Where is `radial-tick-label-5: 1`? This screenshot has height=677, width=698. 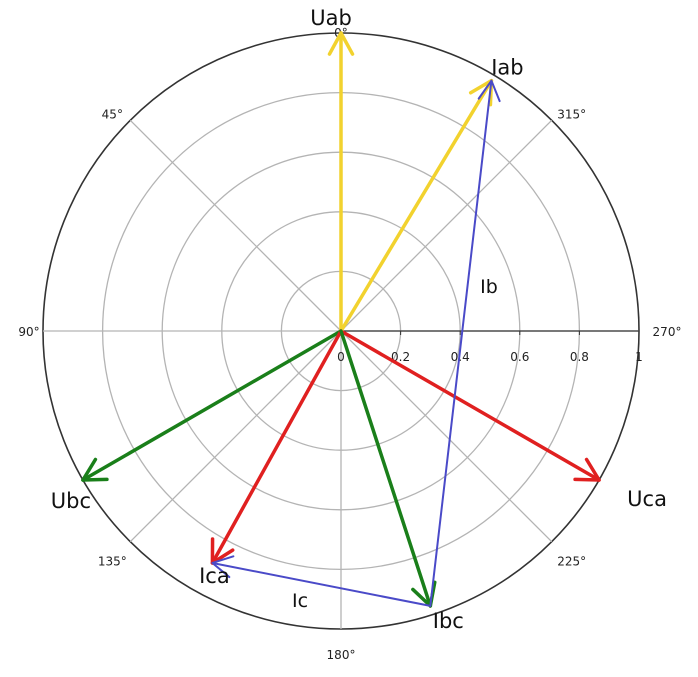
radial-tick-label-5: 1 is located at coordinates (639, 357).